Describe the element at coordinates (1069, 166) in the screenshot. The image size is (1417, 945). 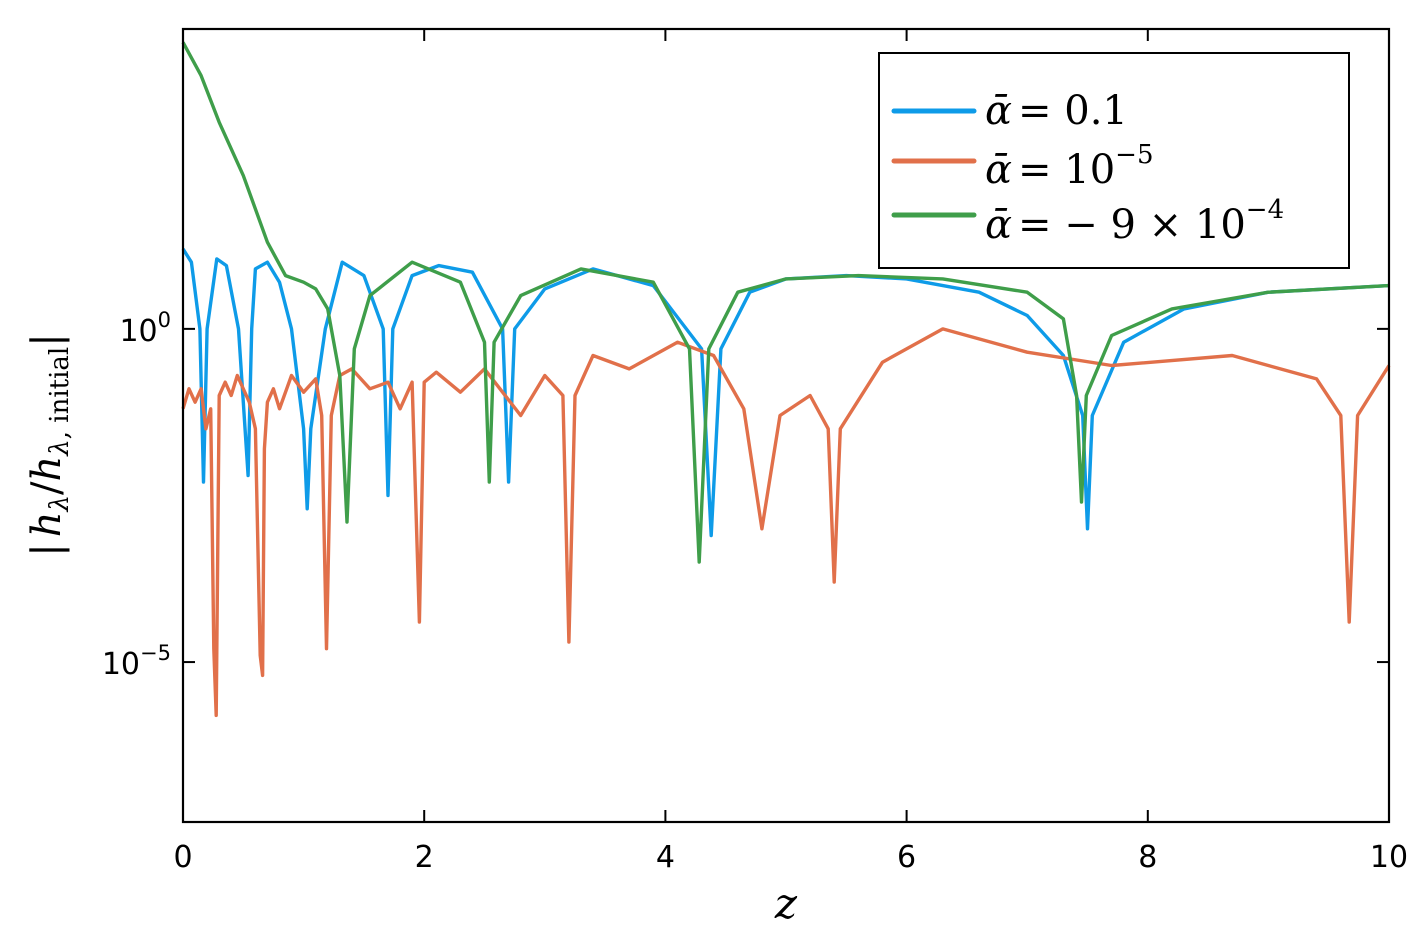
I see `legend-label-2: ᾱ = 10−5` at that location.